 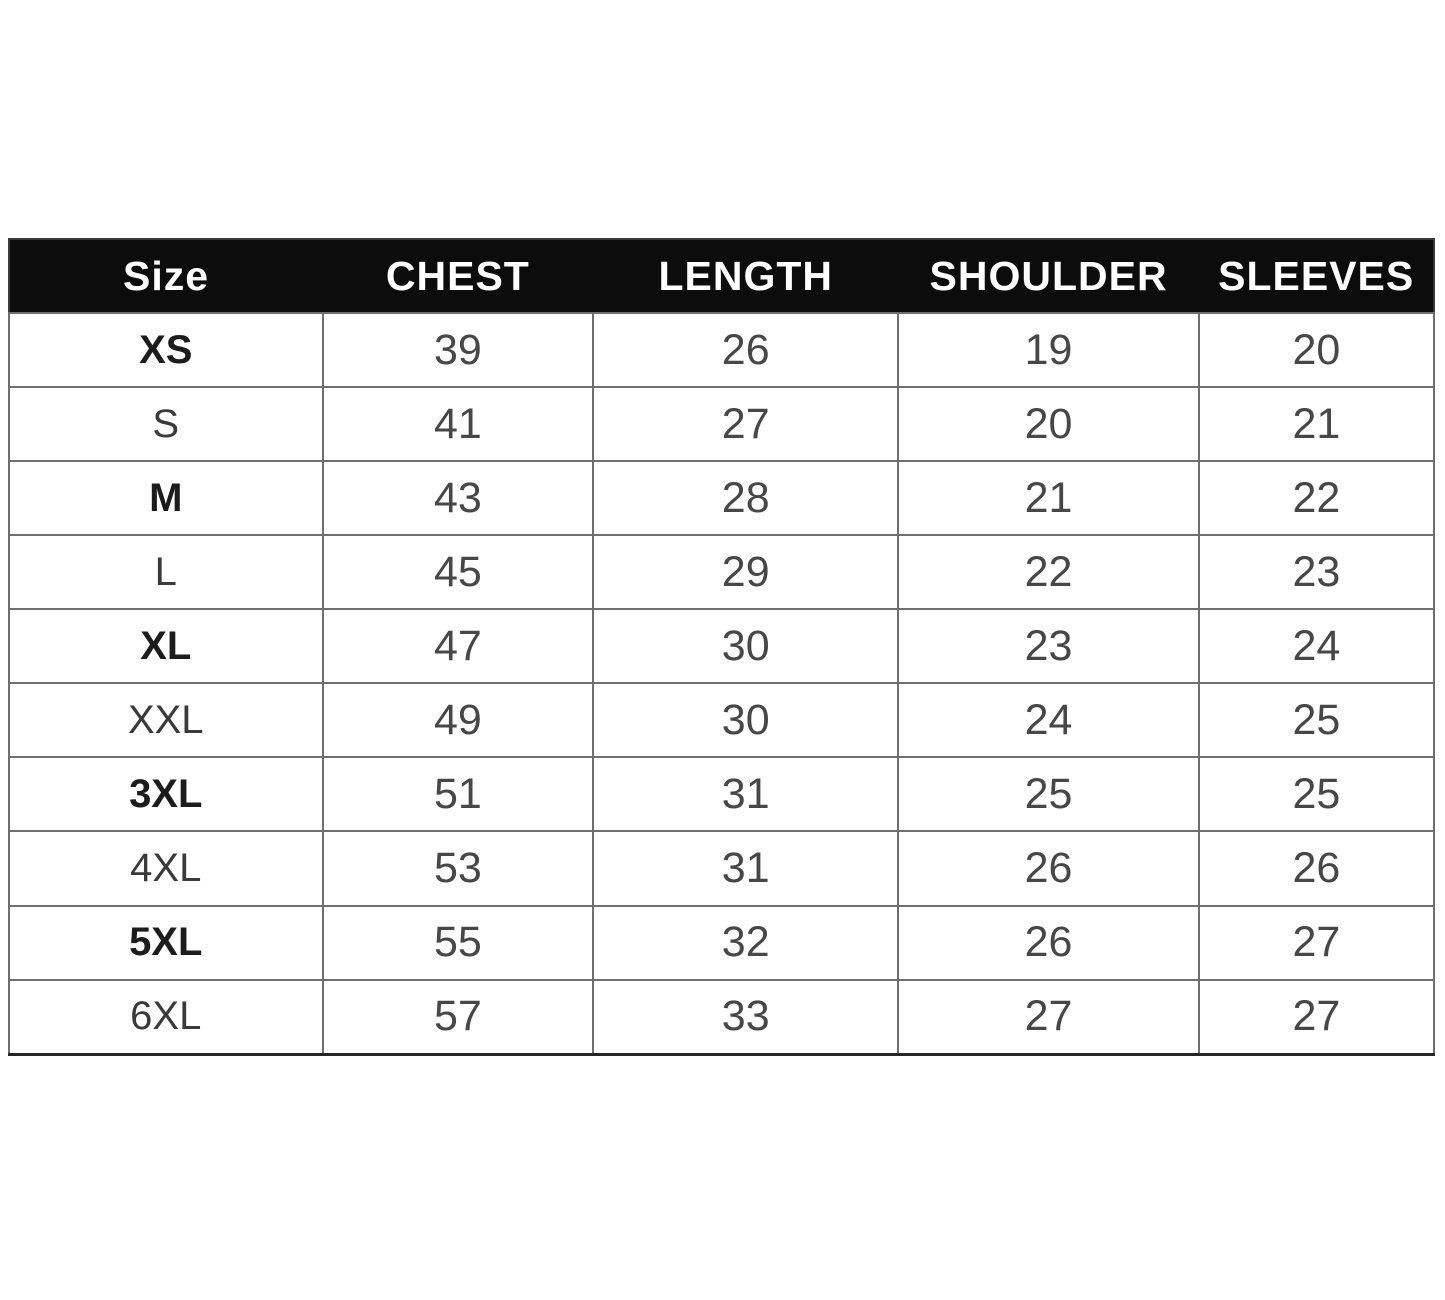 I want to click on header-length: LENGTH, so click(x=745, y=276).